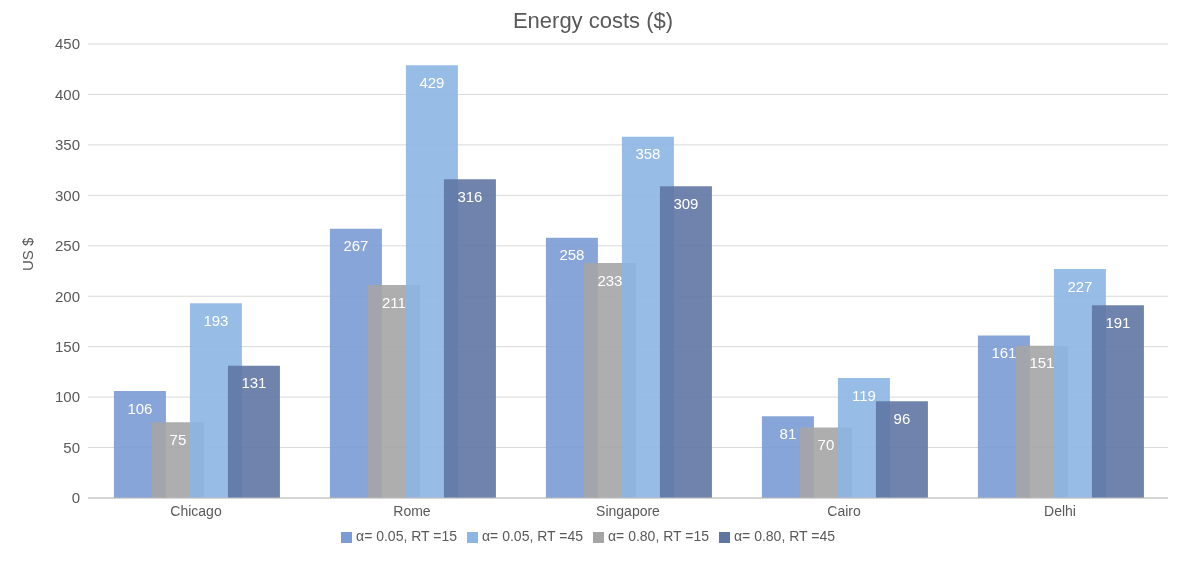 The height and width of the screenshot is (573, 1188). I want to click on data-label: 191, so click(1118, 322).